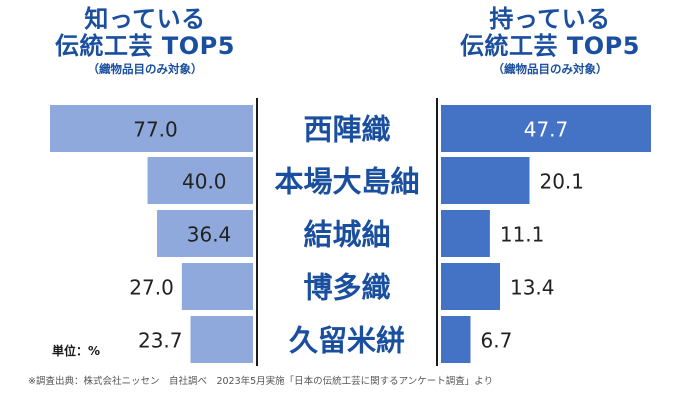 The image size is (700, 400). What do you see at coordinates (347, 341) in the screenshot?
I see `category-label-5: 久留米絣` at bounding box center [347, 341].